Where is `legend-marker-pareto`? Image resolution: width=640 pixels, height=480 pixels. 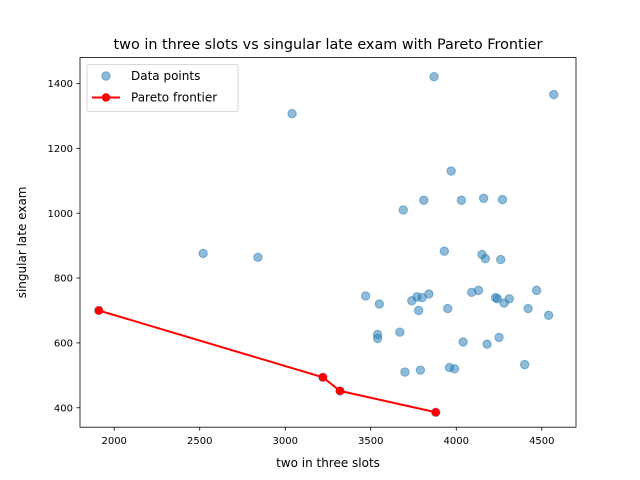
legend-marker-pareto is located at coordinates (106, 97).